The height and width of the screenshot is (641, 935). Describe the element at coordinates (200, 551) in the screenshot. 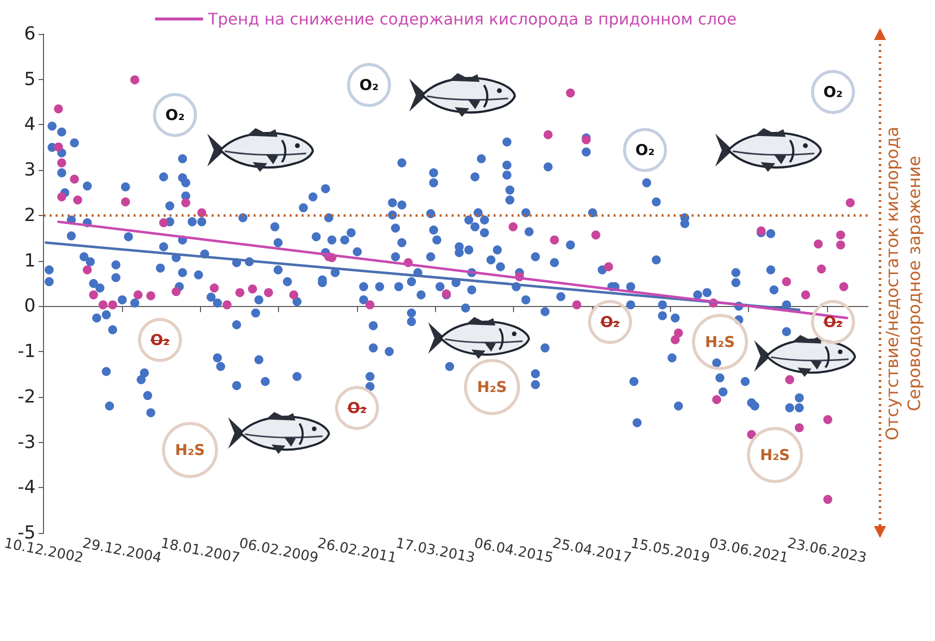

I see `x-tick-label: 18.01.2007` at that location.